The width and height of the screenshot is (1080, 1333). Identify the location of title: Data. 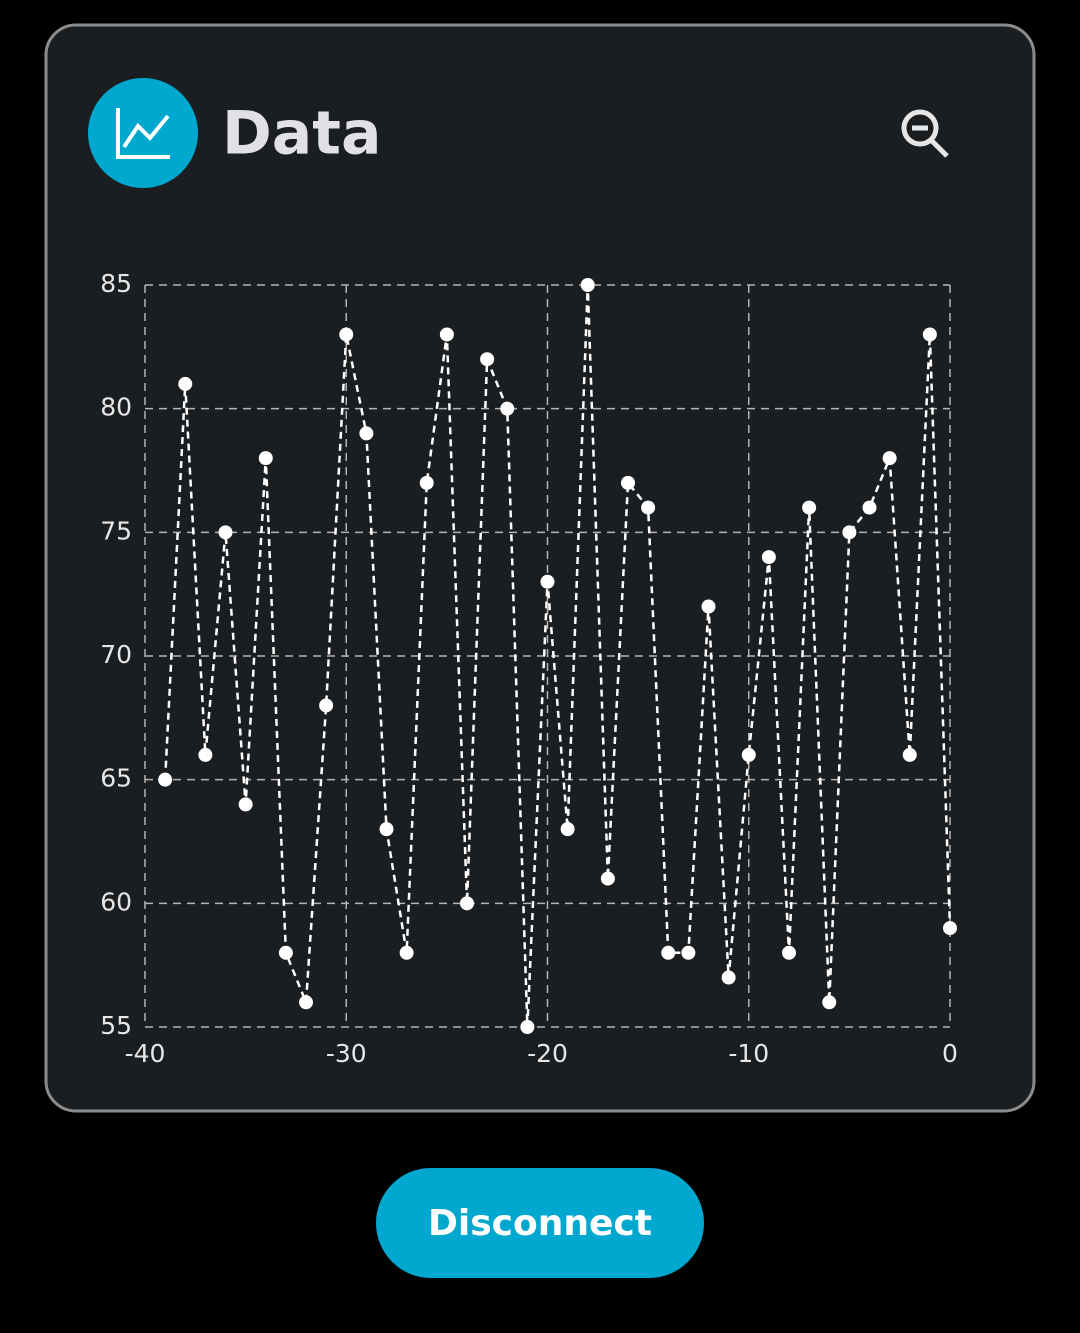
(301, 134).